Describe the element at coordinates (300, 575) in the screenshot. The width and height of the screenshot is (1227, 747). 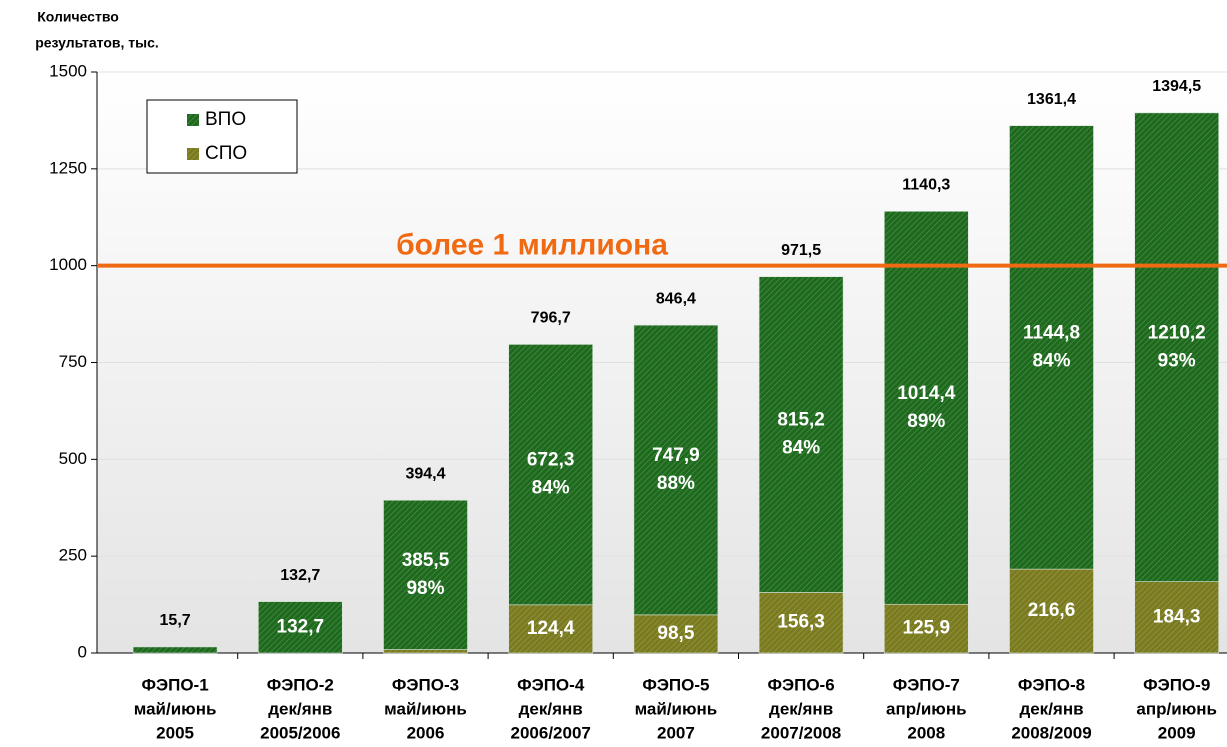
I see `total-label: 132,7` at that location.